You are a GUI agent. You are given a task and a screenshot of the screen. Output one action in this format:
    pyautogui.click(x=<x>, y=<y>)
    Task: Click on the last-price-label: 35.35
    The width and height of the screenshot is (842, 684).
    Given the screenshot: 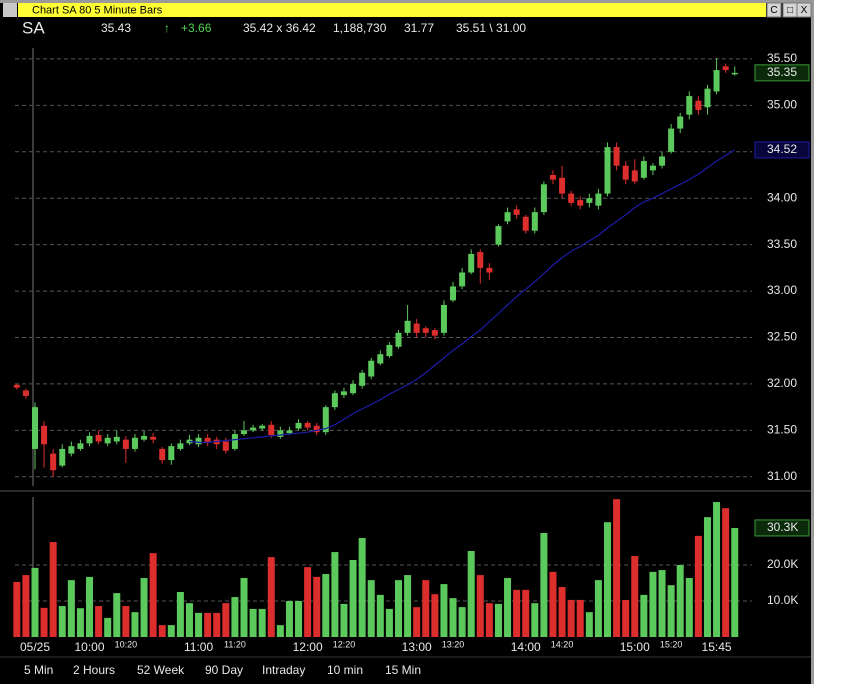 What is the action you would take?
    pyautogui.click(x=782, y=72)
    